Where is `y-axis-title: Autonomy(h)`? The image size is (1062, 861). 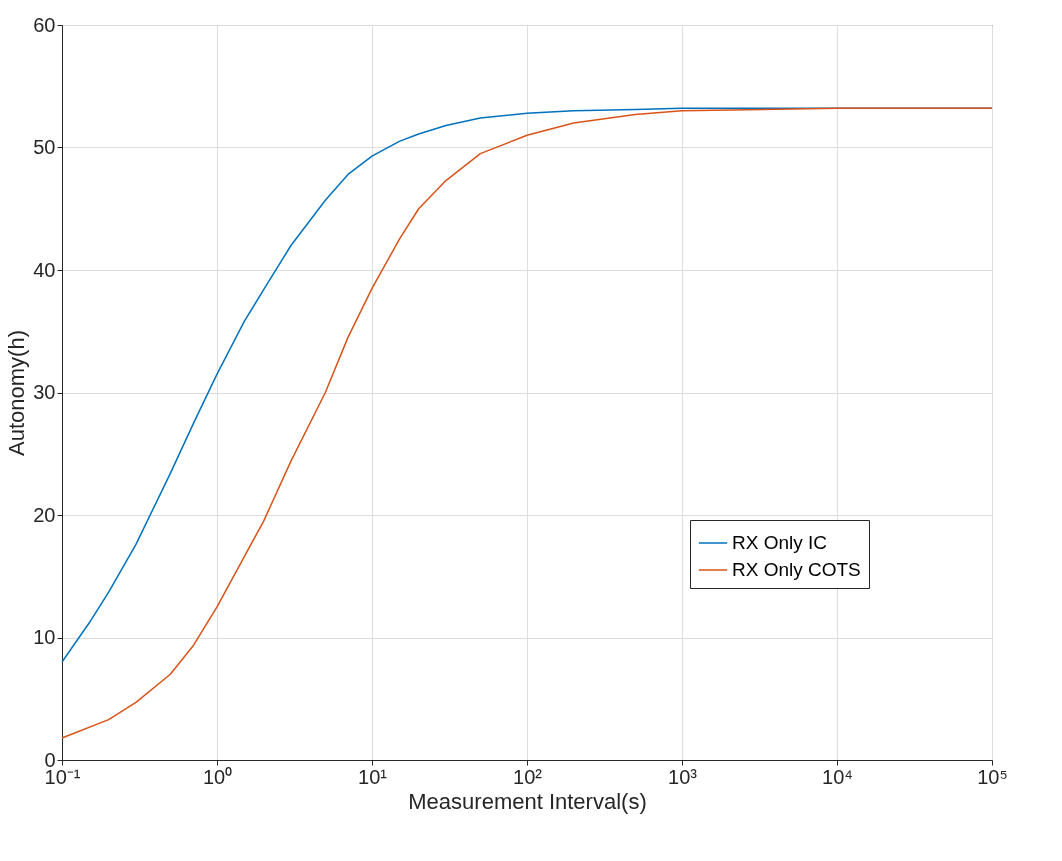
y-axis-title: Autonomy(h) is located at coordinates (17, 393).